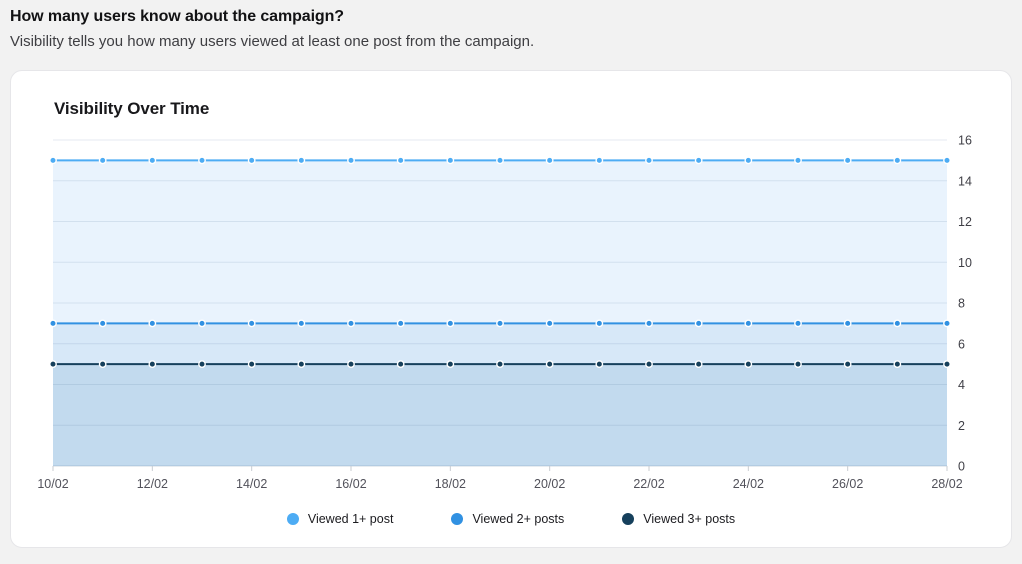 This screenshot has width=1022, height=564. I want to click on x-tick-label: 16/02, so click(350, 484).